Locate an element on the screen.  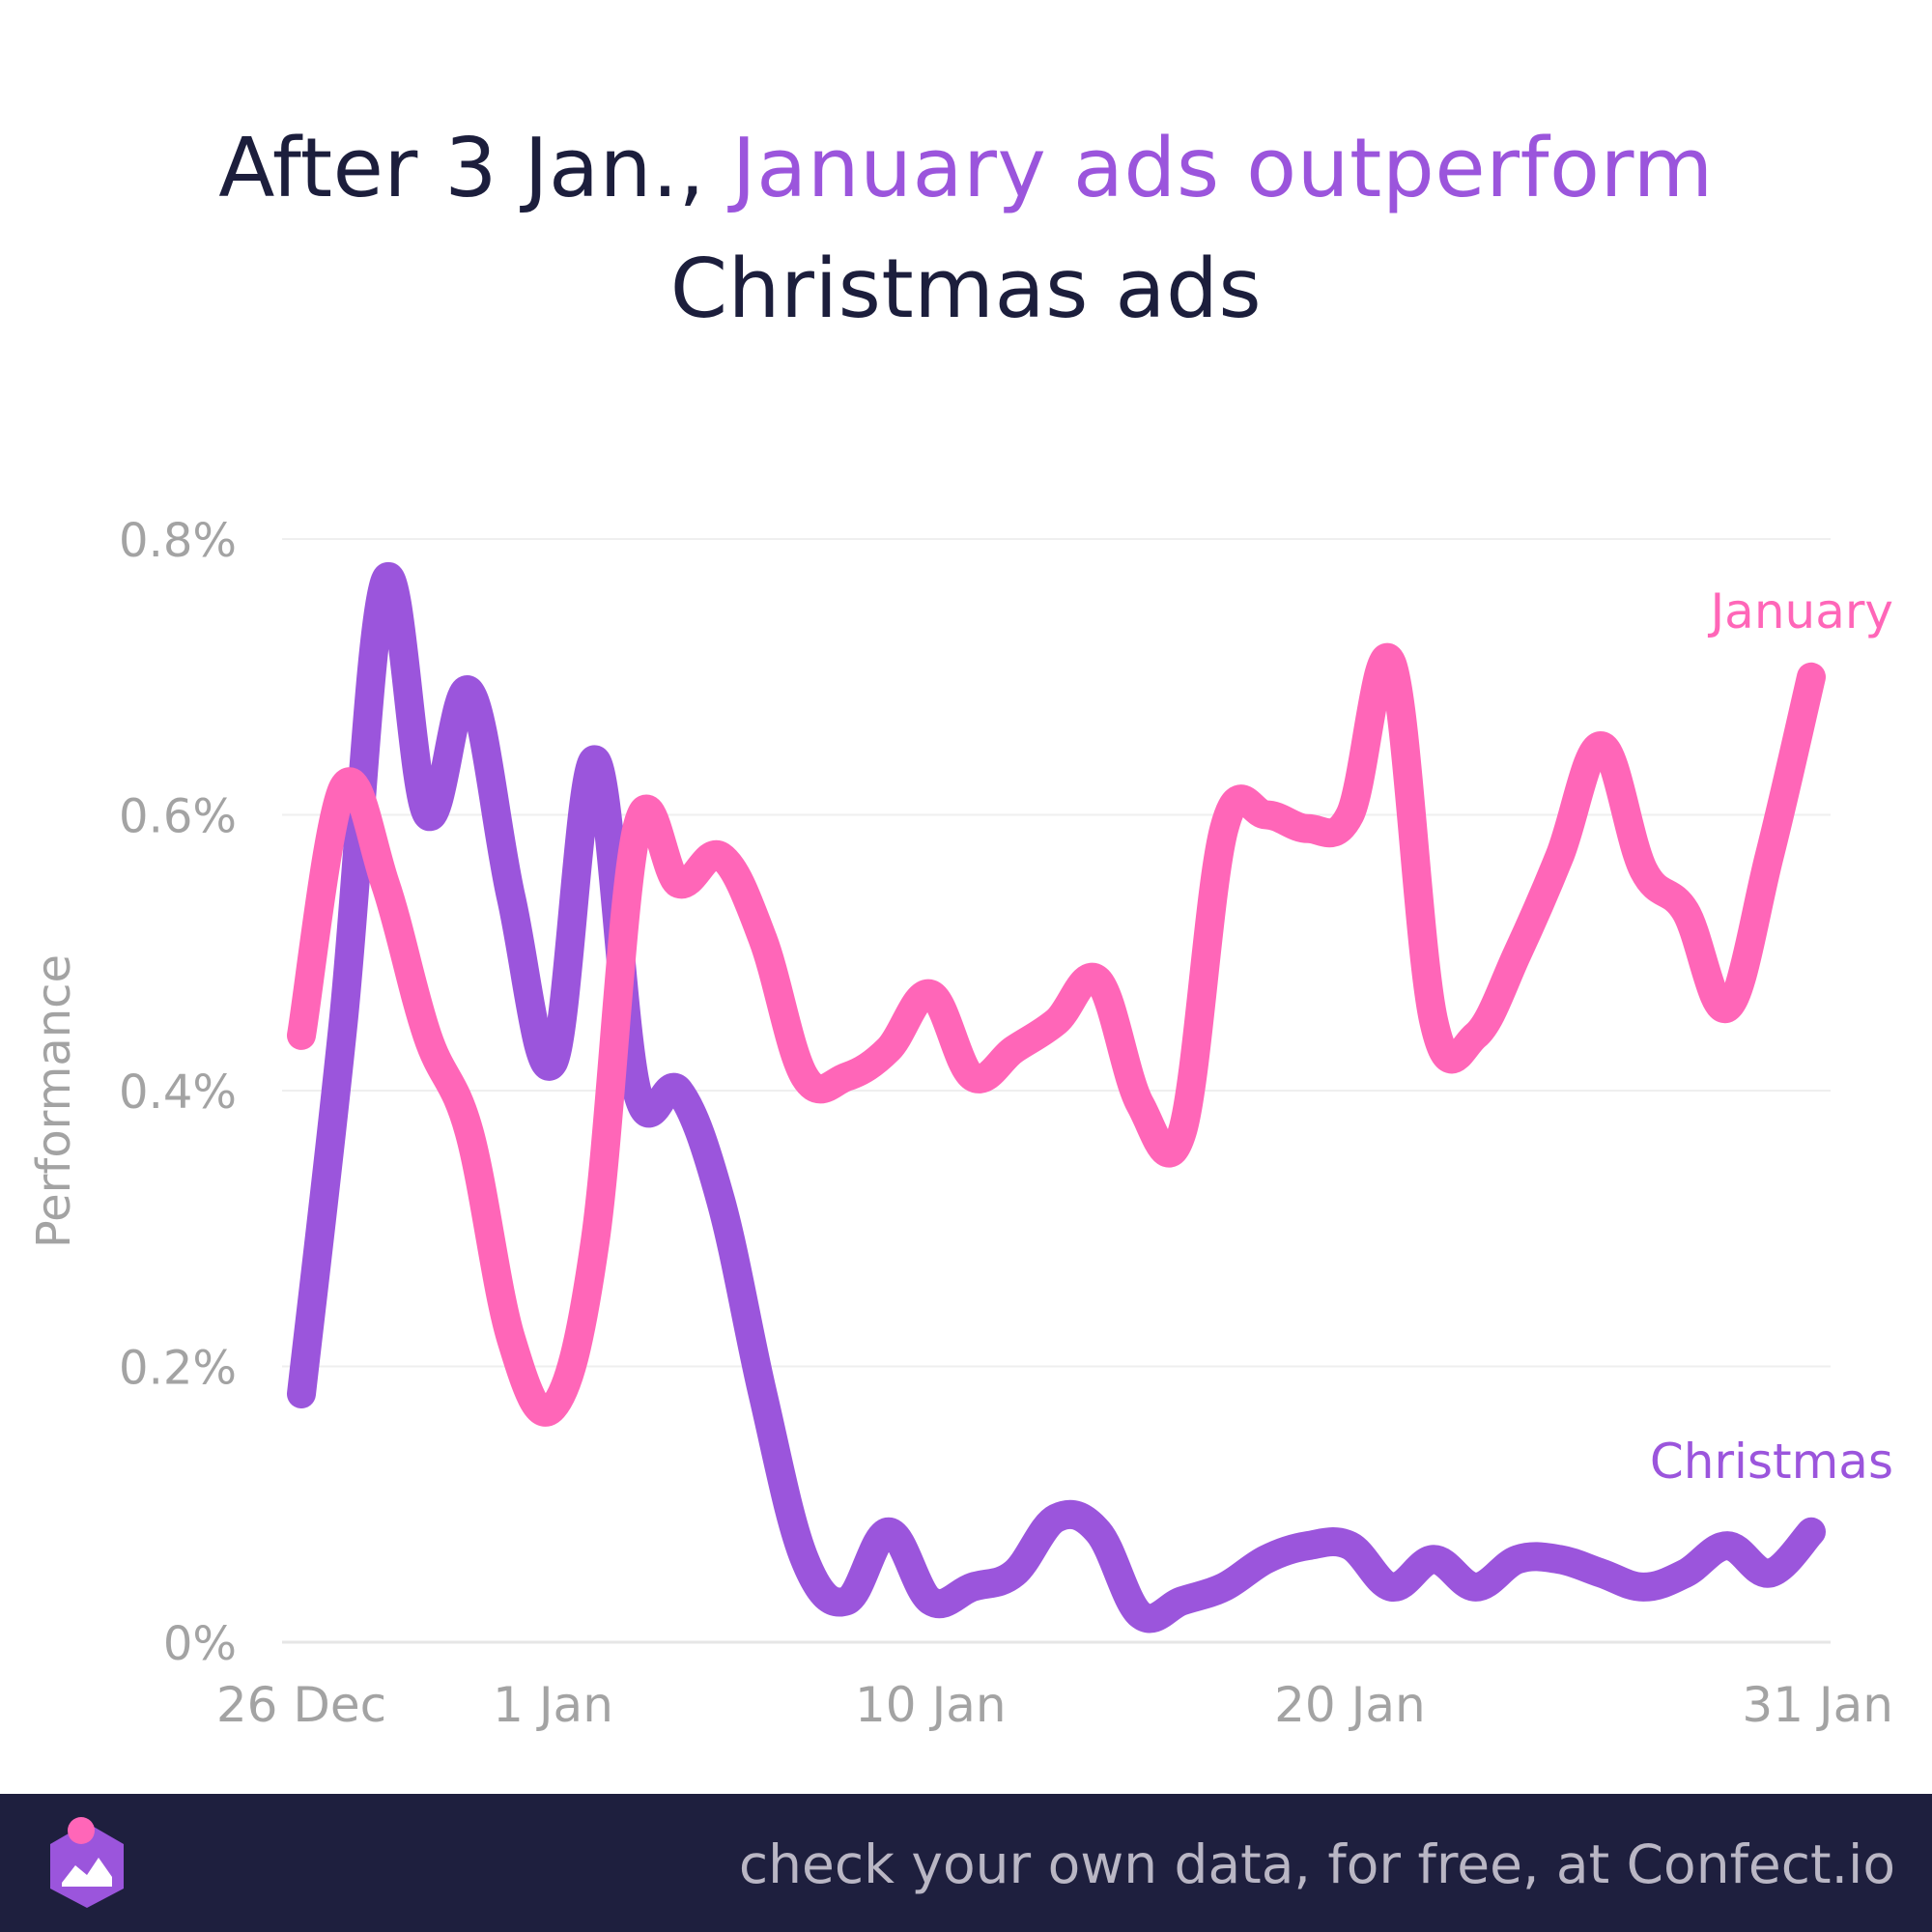
title-part1: After 3 Jan., is located at coordinates (475, 168).